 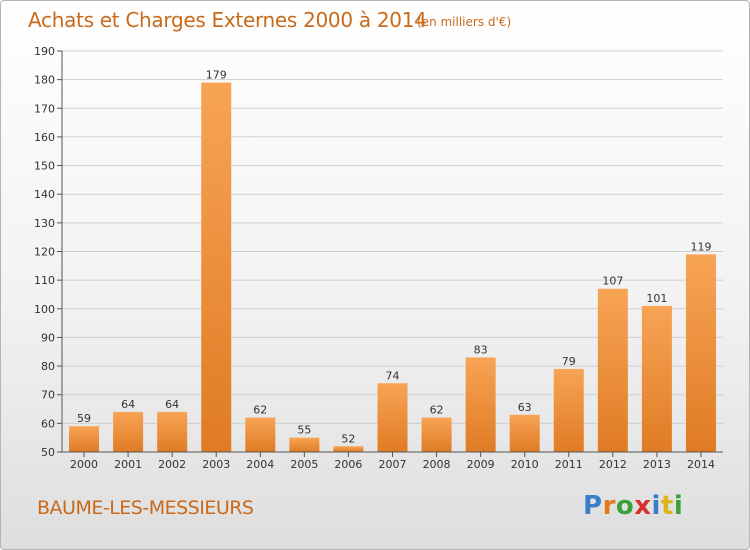 I want to click on x-tick-label: 2008, so click(x=437, y=464).